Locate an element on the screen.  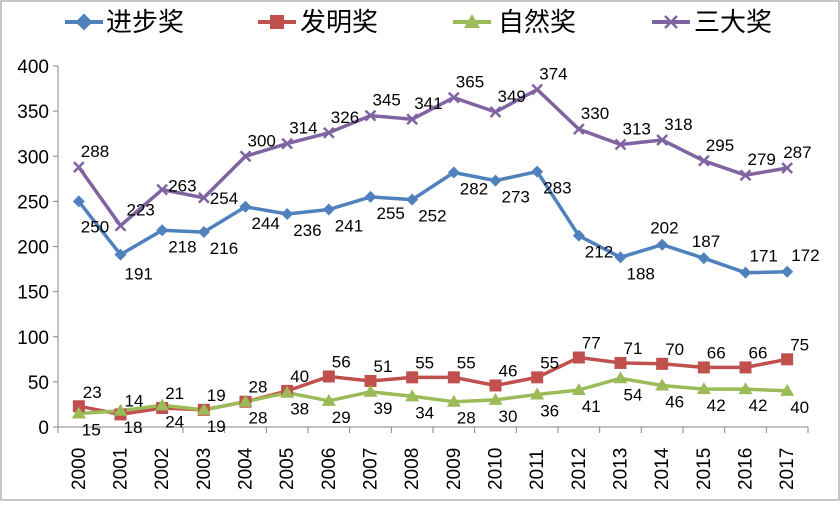
legend-label-invention: 发明奖 is located at coordinates (339, 22).